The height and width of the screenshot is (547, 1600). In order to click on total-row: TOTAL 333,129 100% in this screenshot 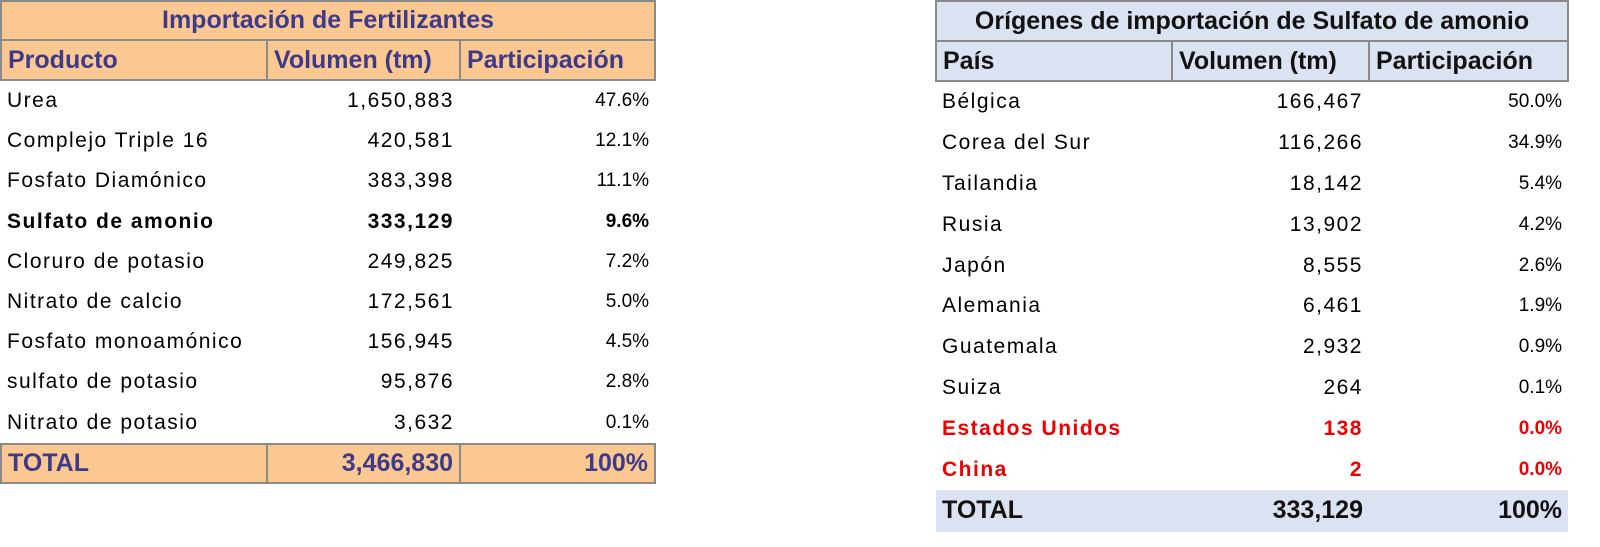, I will do `click(1252, 510)`.